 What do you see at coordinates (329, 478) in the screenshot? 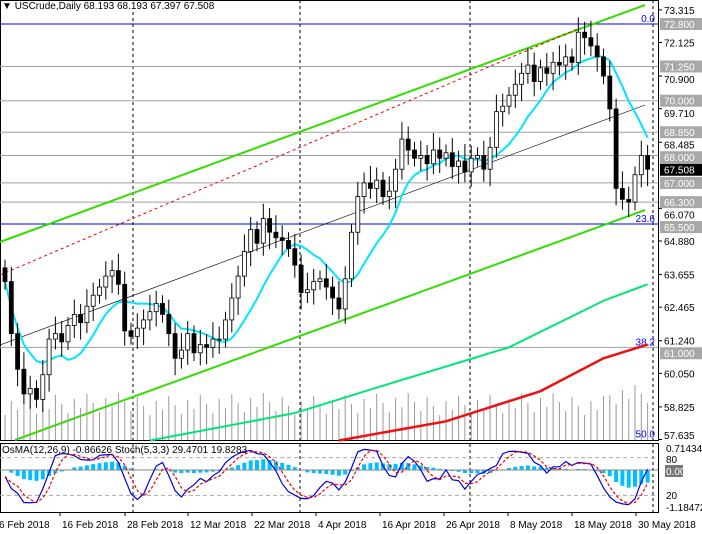
I see `indicator-pane-border` at bounding box center [329, 478].